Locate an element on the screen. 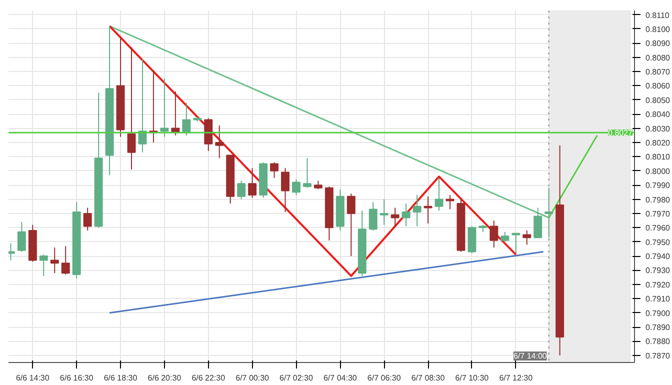 This screenshot has height=385, width=672. y-tick-label: 0.7870 is located at coordinates (658, 355).